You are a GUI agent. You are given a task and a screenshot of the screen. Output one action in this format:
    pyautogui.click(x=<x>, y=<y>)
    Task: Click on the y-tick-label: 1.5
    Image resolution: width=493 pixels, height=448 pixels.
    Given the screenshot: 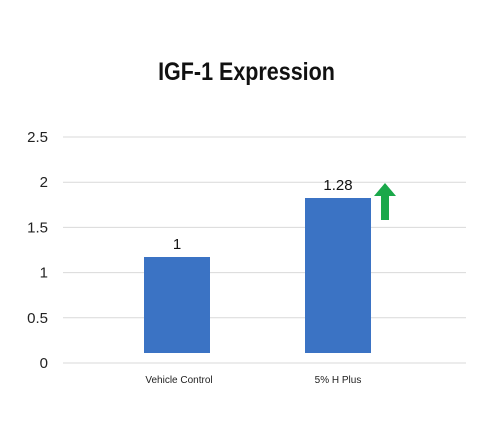 What is the action you would take?
    pyautogui.click(x=37, y=227)
    